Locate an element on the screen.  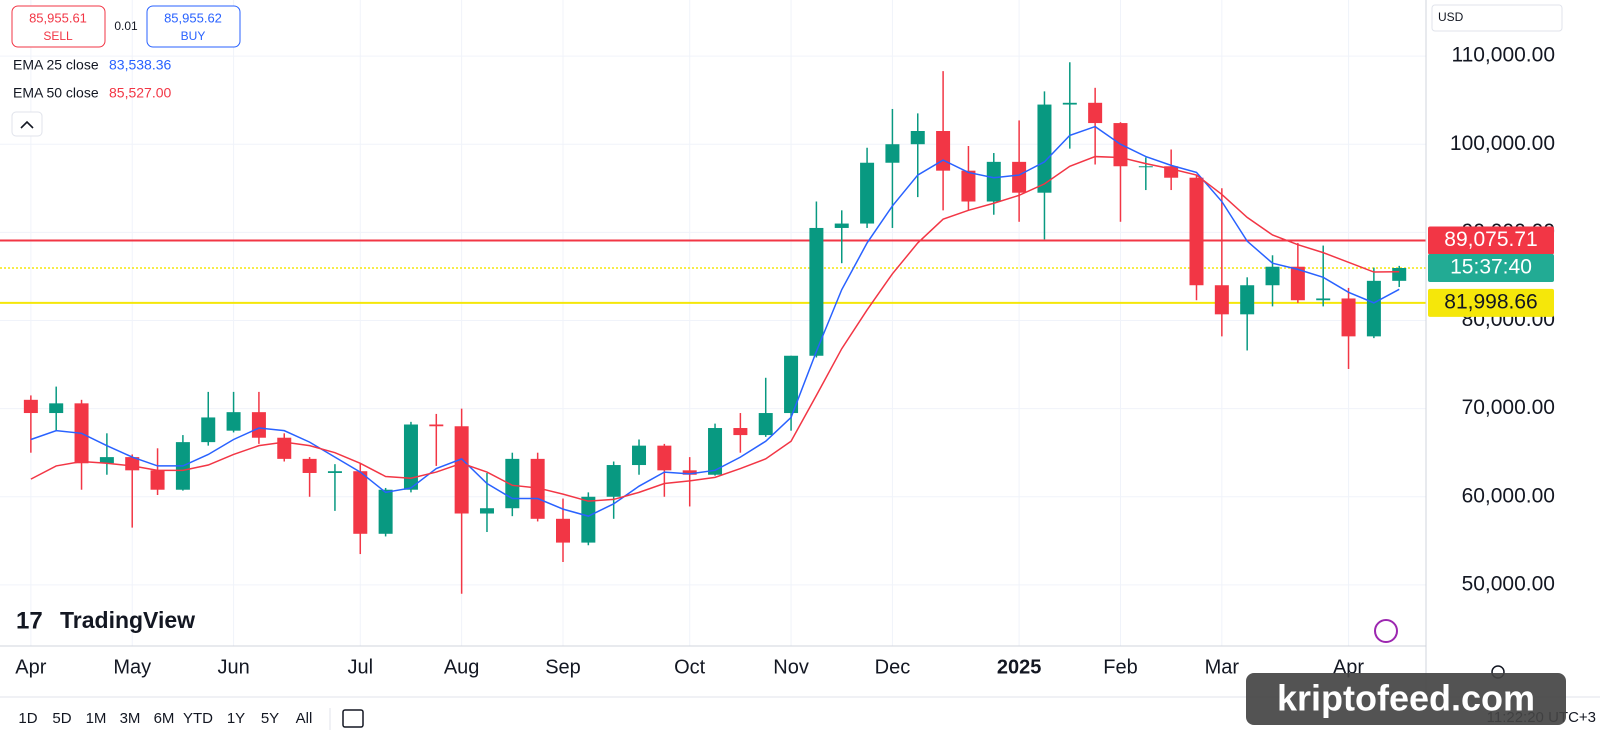
x-tick-label: 2025 is located at coordinates (1019, 667).